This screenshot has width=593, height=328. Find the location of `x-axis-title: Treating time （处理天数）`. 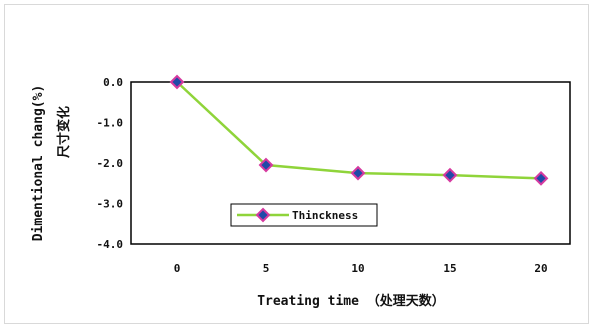

x-axis-title: Treating time （处理天数） is located at coordinates (351, 301).